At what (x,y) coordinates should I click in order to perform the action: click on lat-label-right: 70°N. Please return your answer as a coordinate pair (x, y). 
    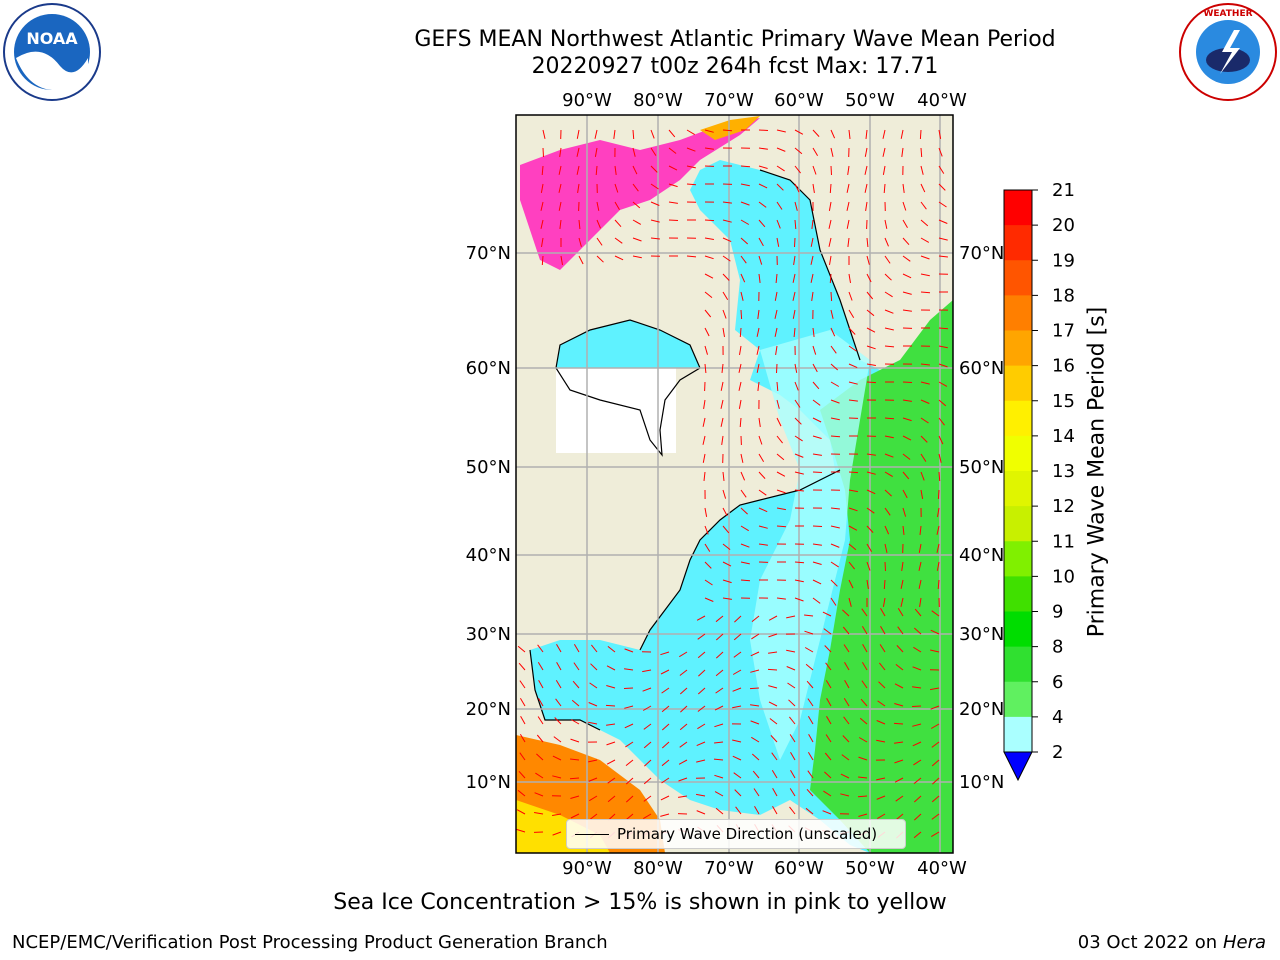
    Looking at the image, I should click on (981, 253).